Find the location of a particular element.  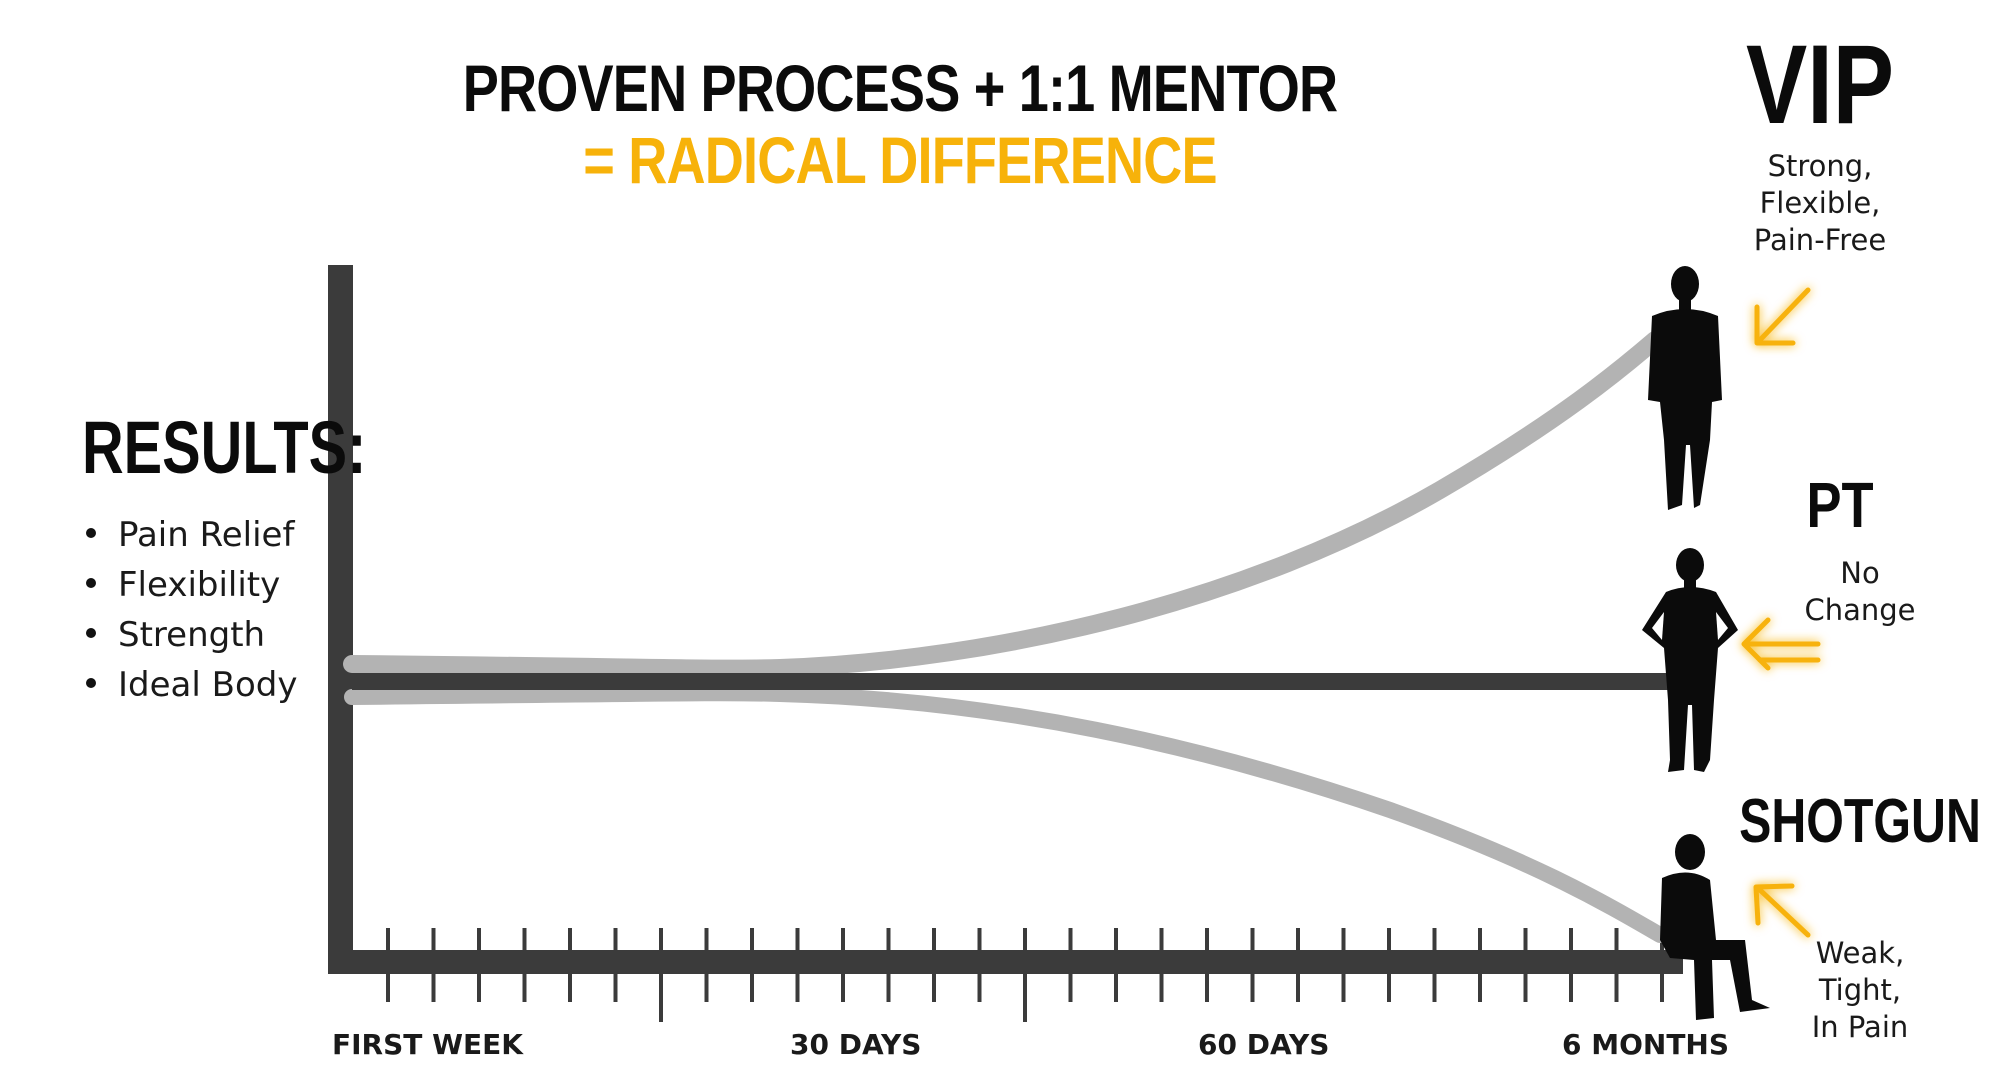

vip-description: Strong, Flexible, Pain-Free is located at coordinates (1820, 203).